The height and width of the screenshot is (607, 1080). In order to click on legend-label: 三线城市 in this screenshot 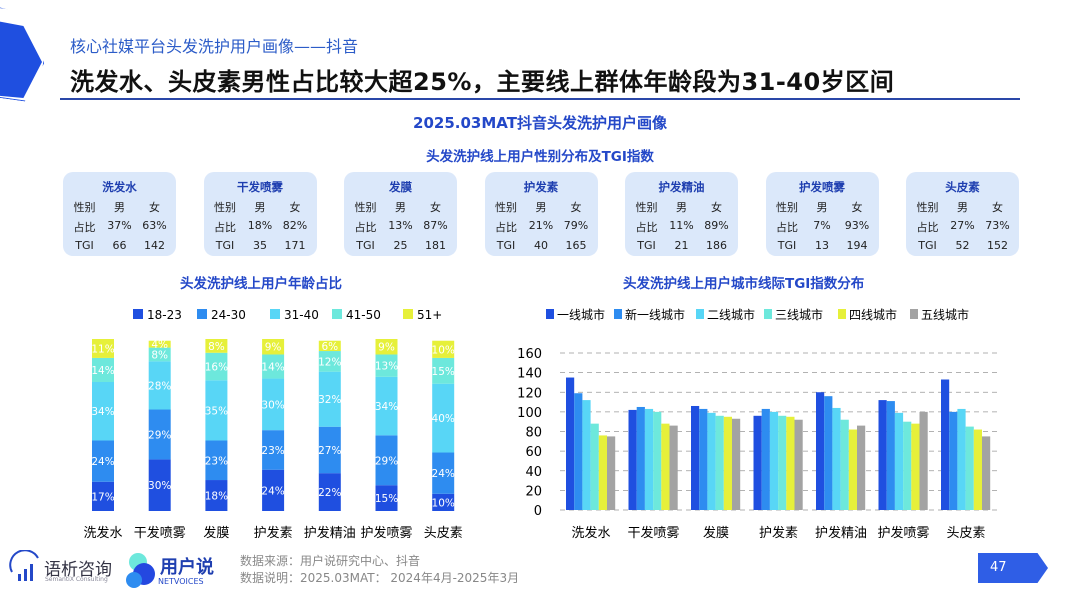, I will do `click(799, 314)`.